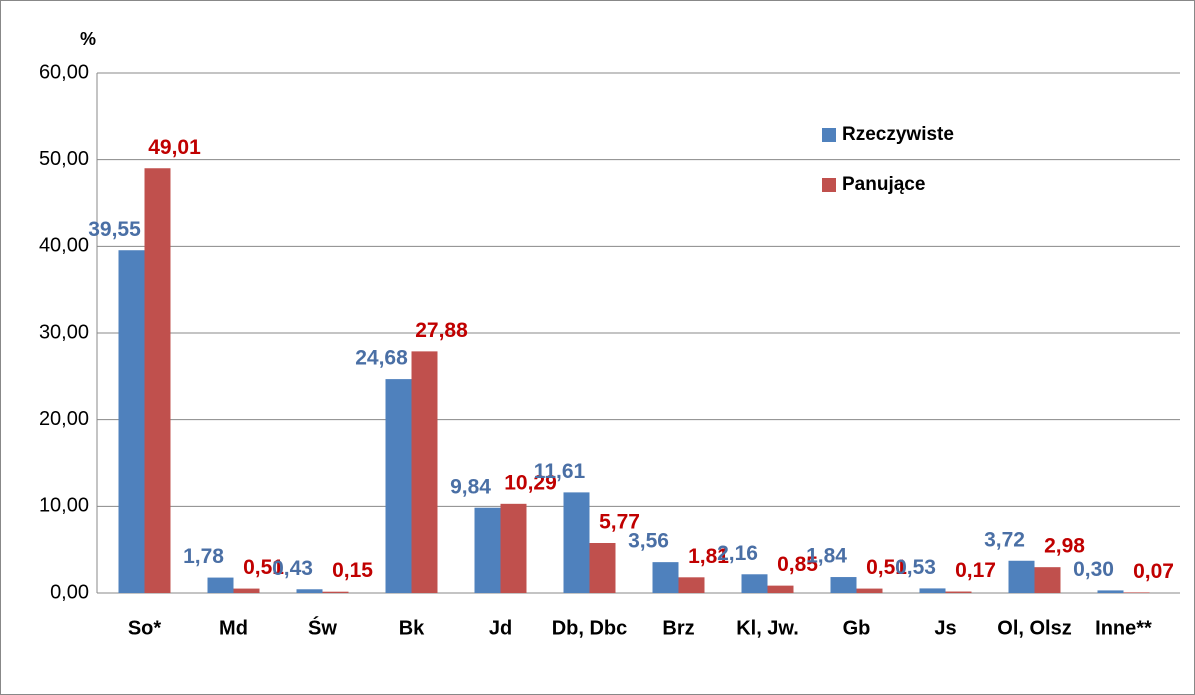  Describe the element at coordinates (560, 471) in the screenshot. I see `value-label: 11,61` at that location.